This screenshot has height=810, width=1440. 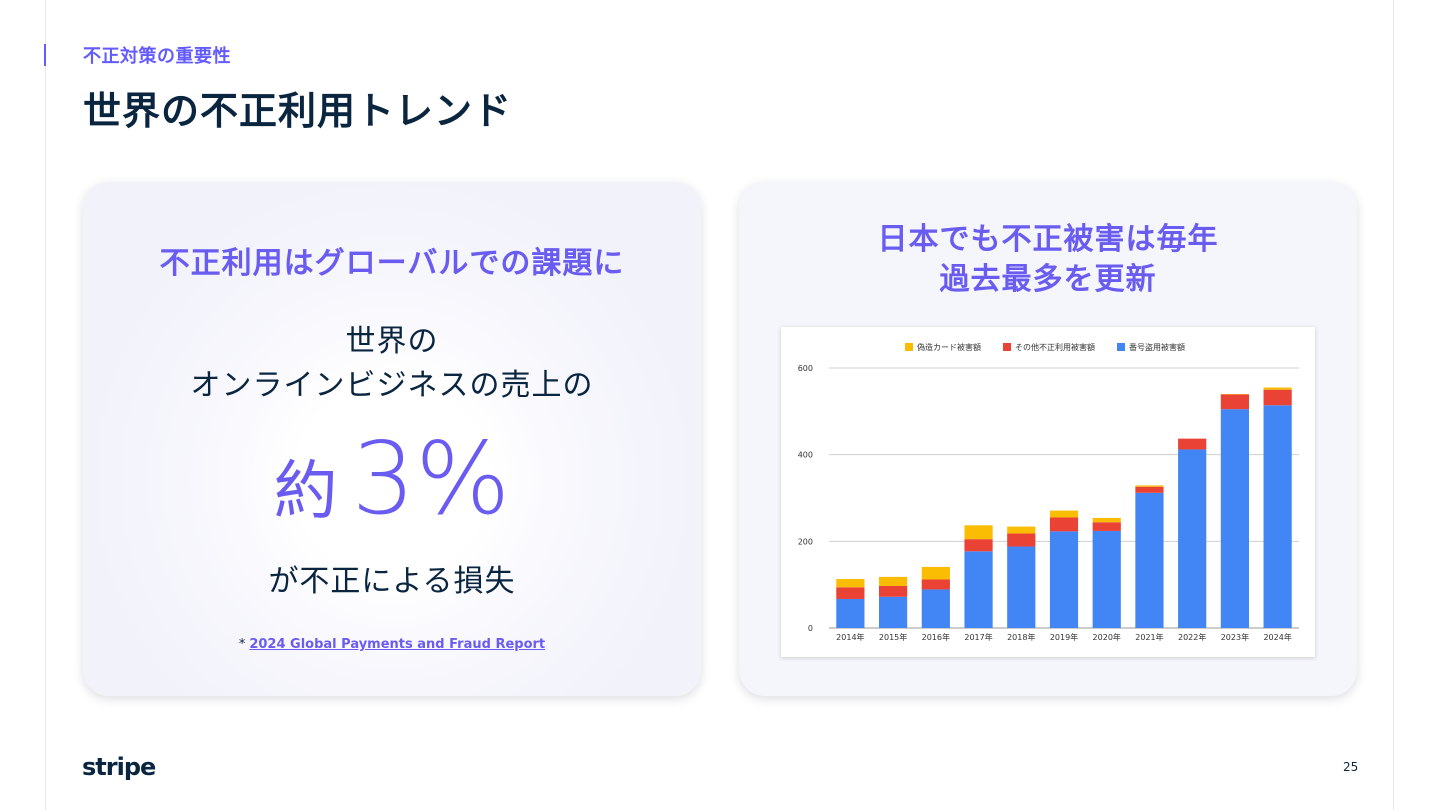 I want to click on x-tick-label: 2023年, so click(x=1235, y=637).